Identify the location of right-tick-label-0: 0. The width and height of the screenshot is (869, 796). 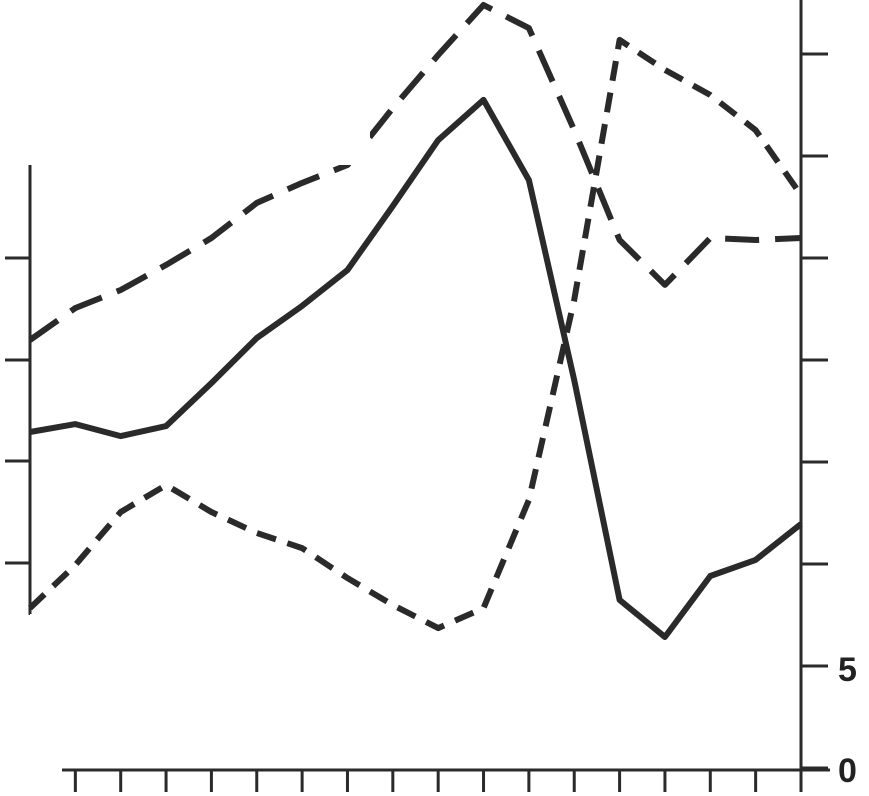
(847, 771).